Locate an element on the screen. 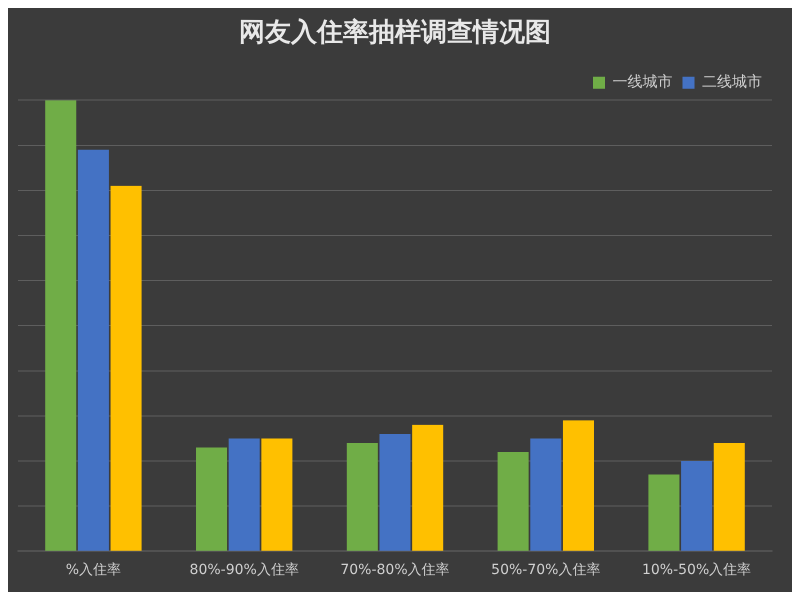 This screenshot has height=600, width=800. legend-label: 一线城市 is located at coordinates (642, 81).